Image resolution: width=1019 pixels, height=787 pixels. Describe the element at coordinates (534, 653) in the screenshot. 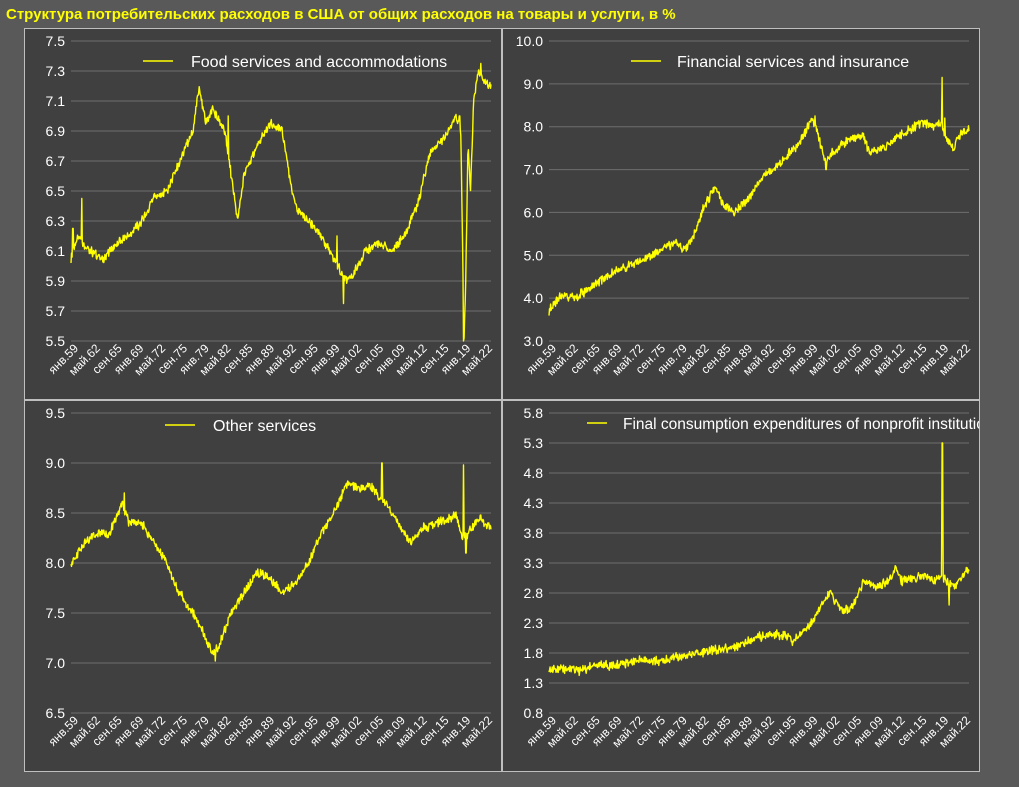

I see `y-tick-label: 1.8` at that location.